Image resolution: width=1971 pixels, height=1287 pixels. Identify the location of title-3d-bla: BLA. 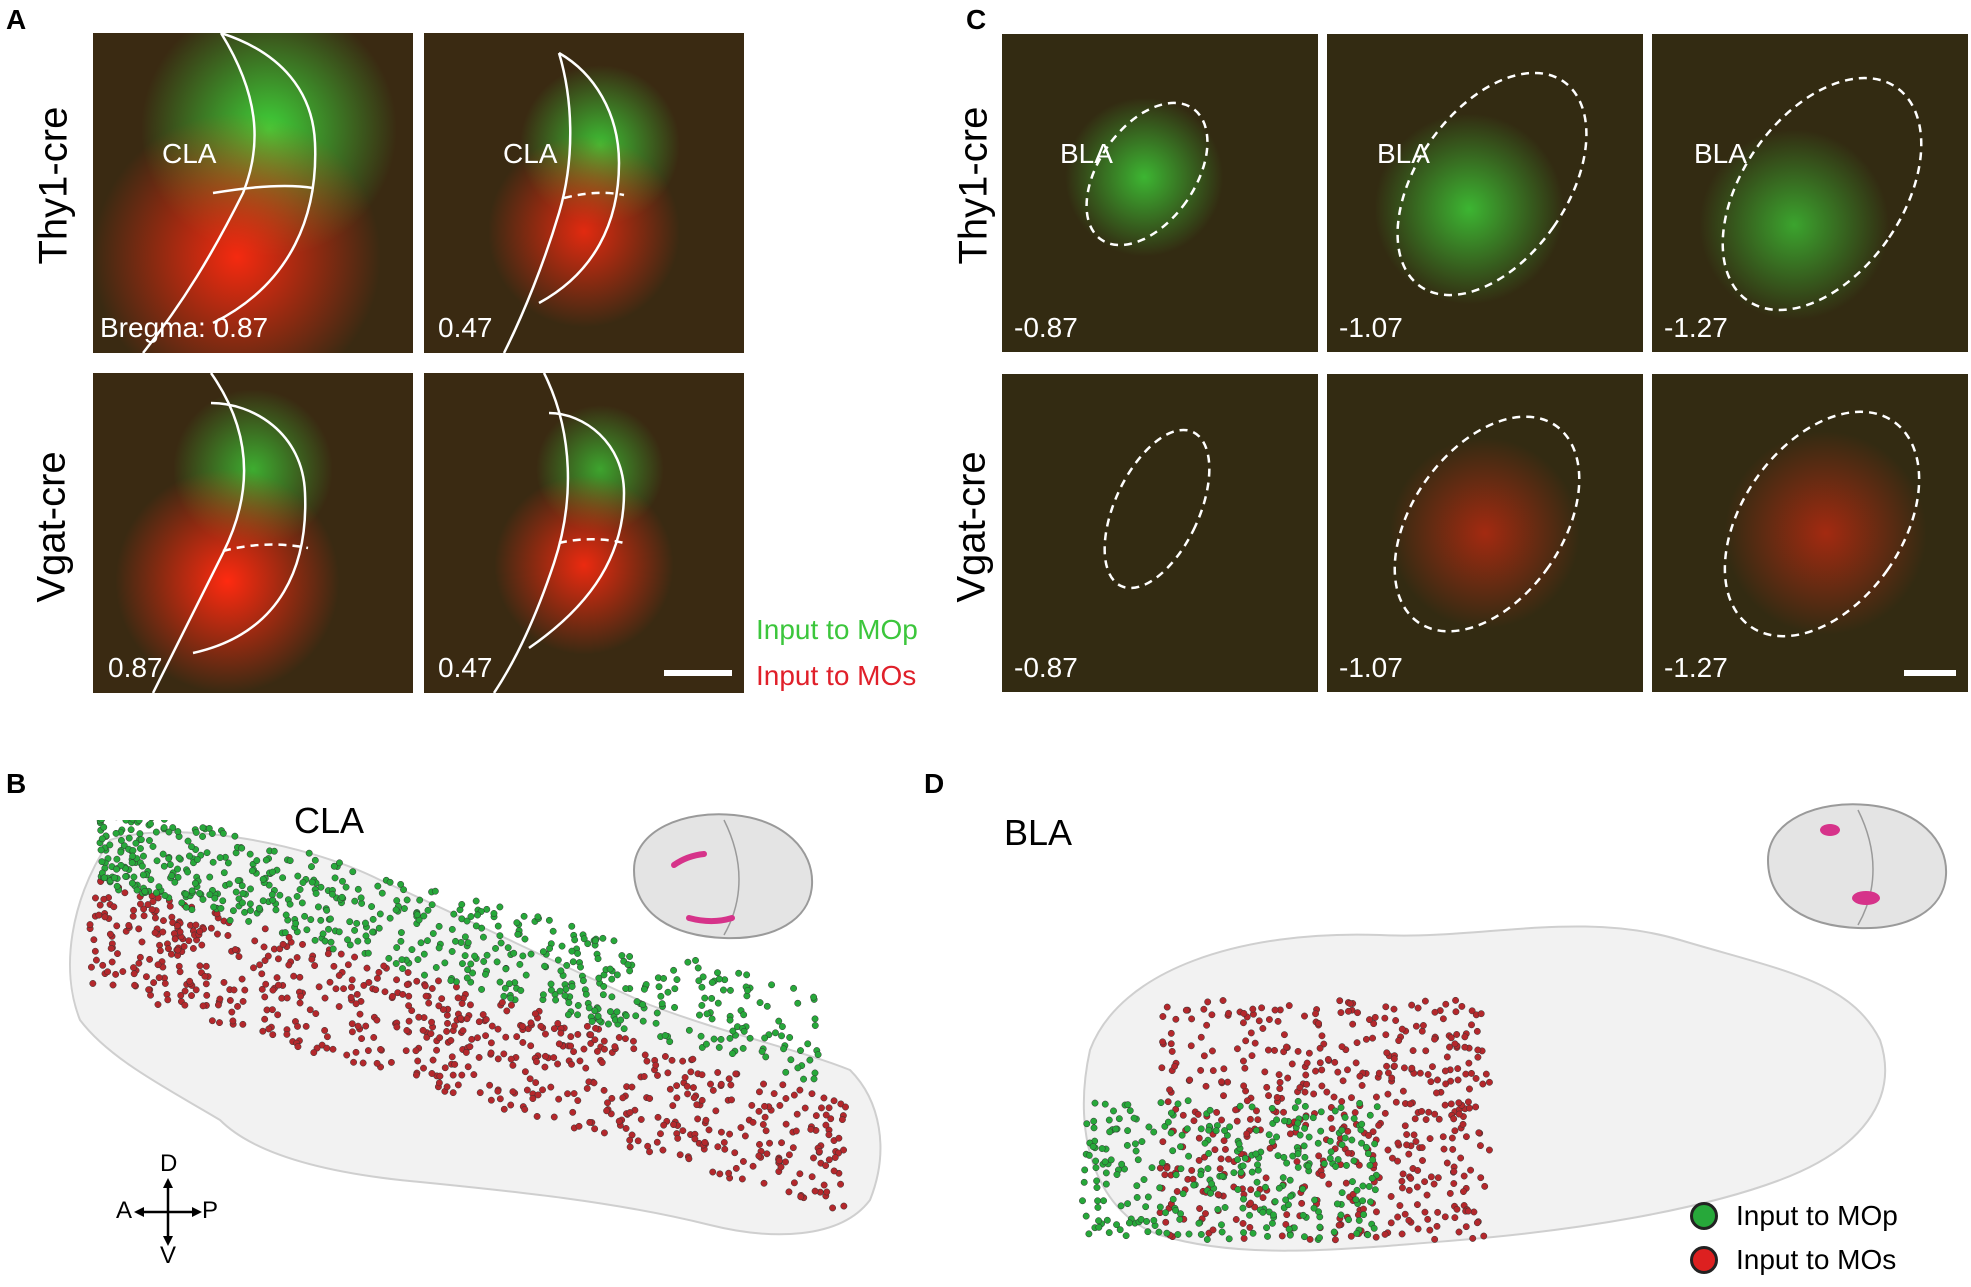
(1038, 832).